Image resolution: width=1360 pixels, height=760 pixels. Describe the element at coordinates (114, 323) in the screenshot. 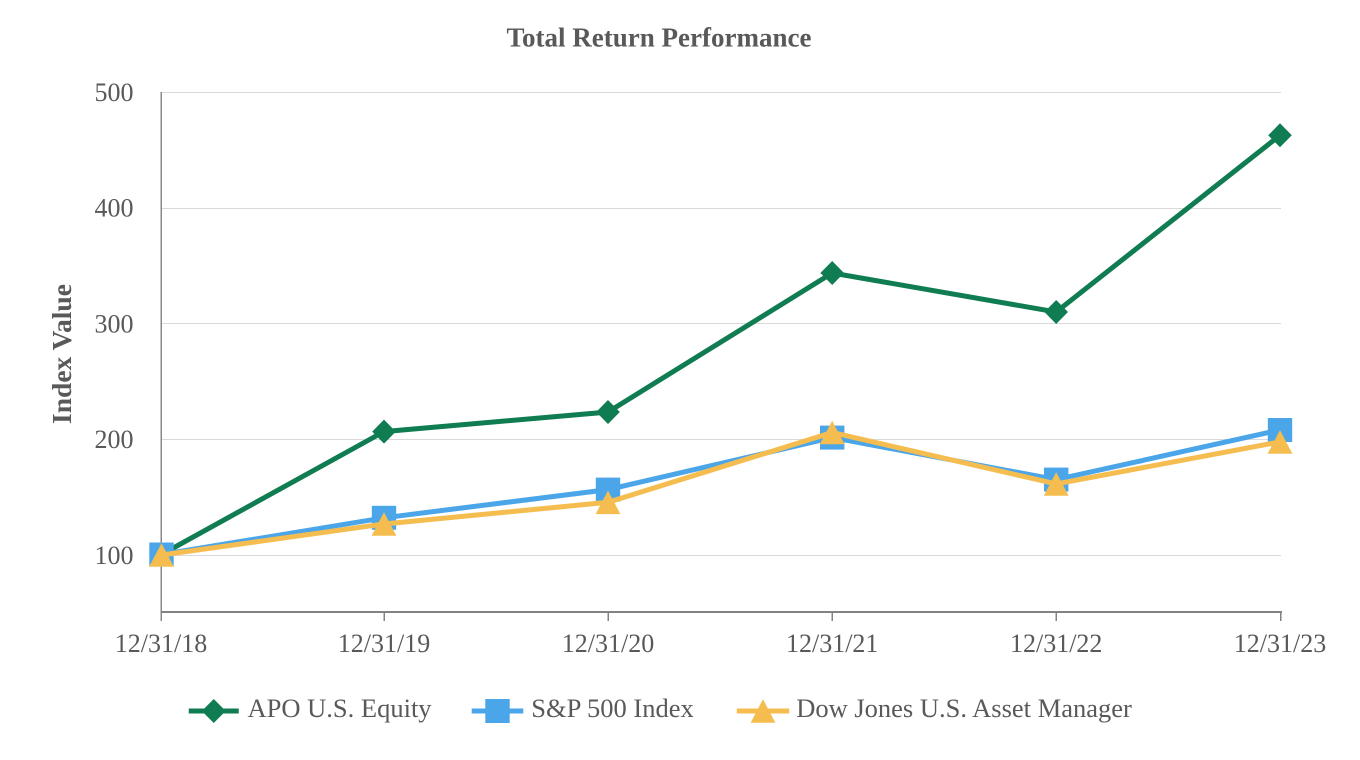

I see `svg-text: 300` at that location.